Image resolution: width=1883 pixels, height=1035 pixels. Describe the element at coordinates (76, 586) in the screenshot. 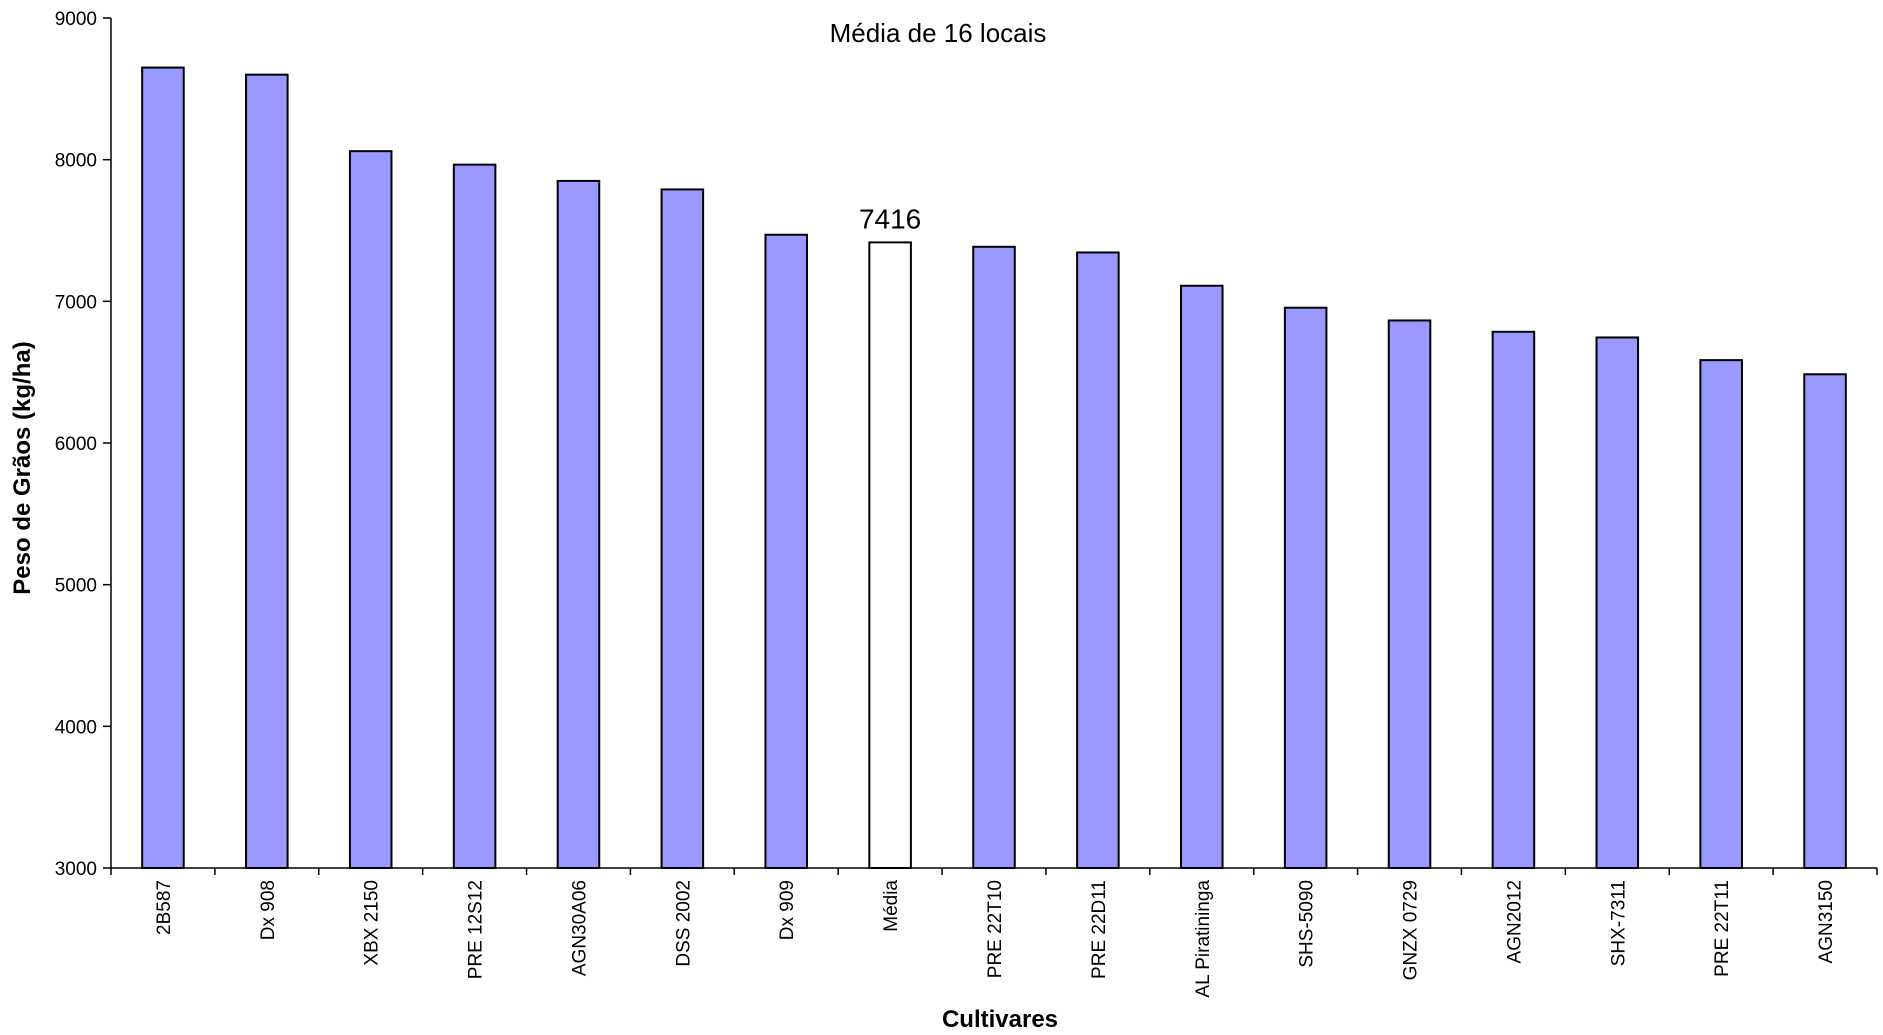

I see `y-tick-label: 5000` at that location.